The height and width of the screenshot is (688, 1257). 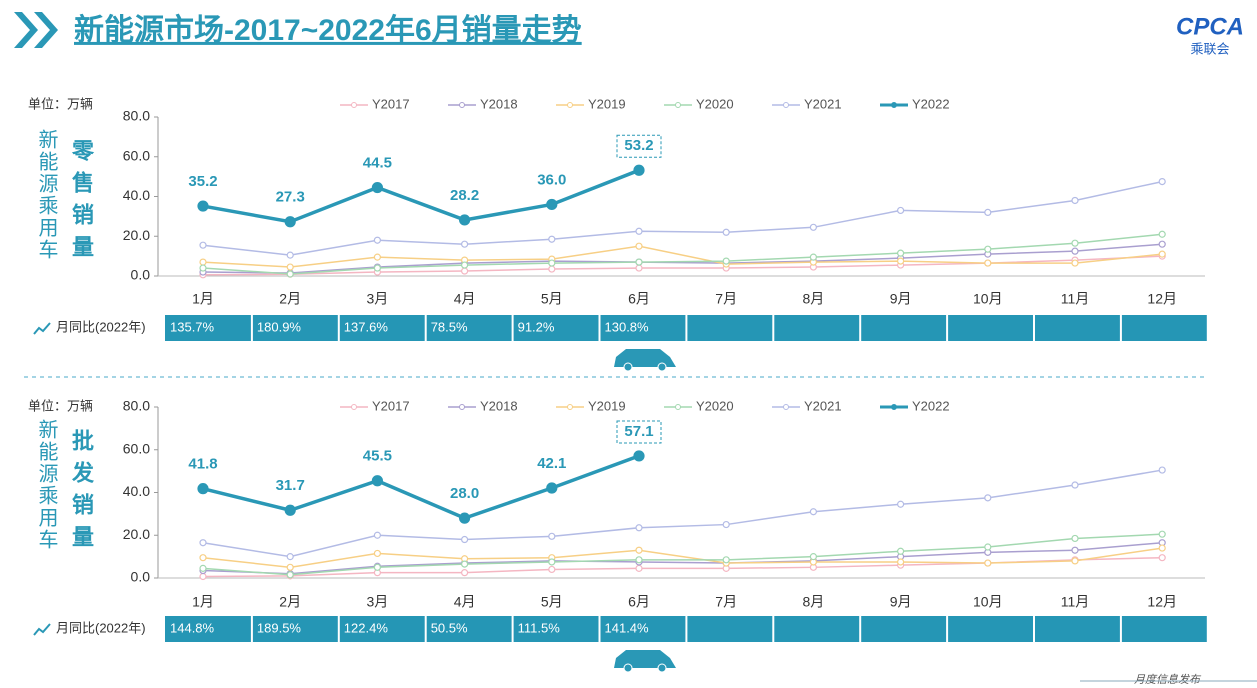 What do you see at coordinates (823, 405) in the screenshot?
I see `legend-label: Y2021` at bounding box center [823, 405].